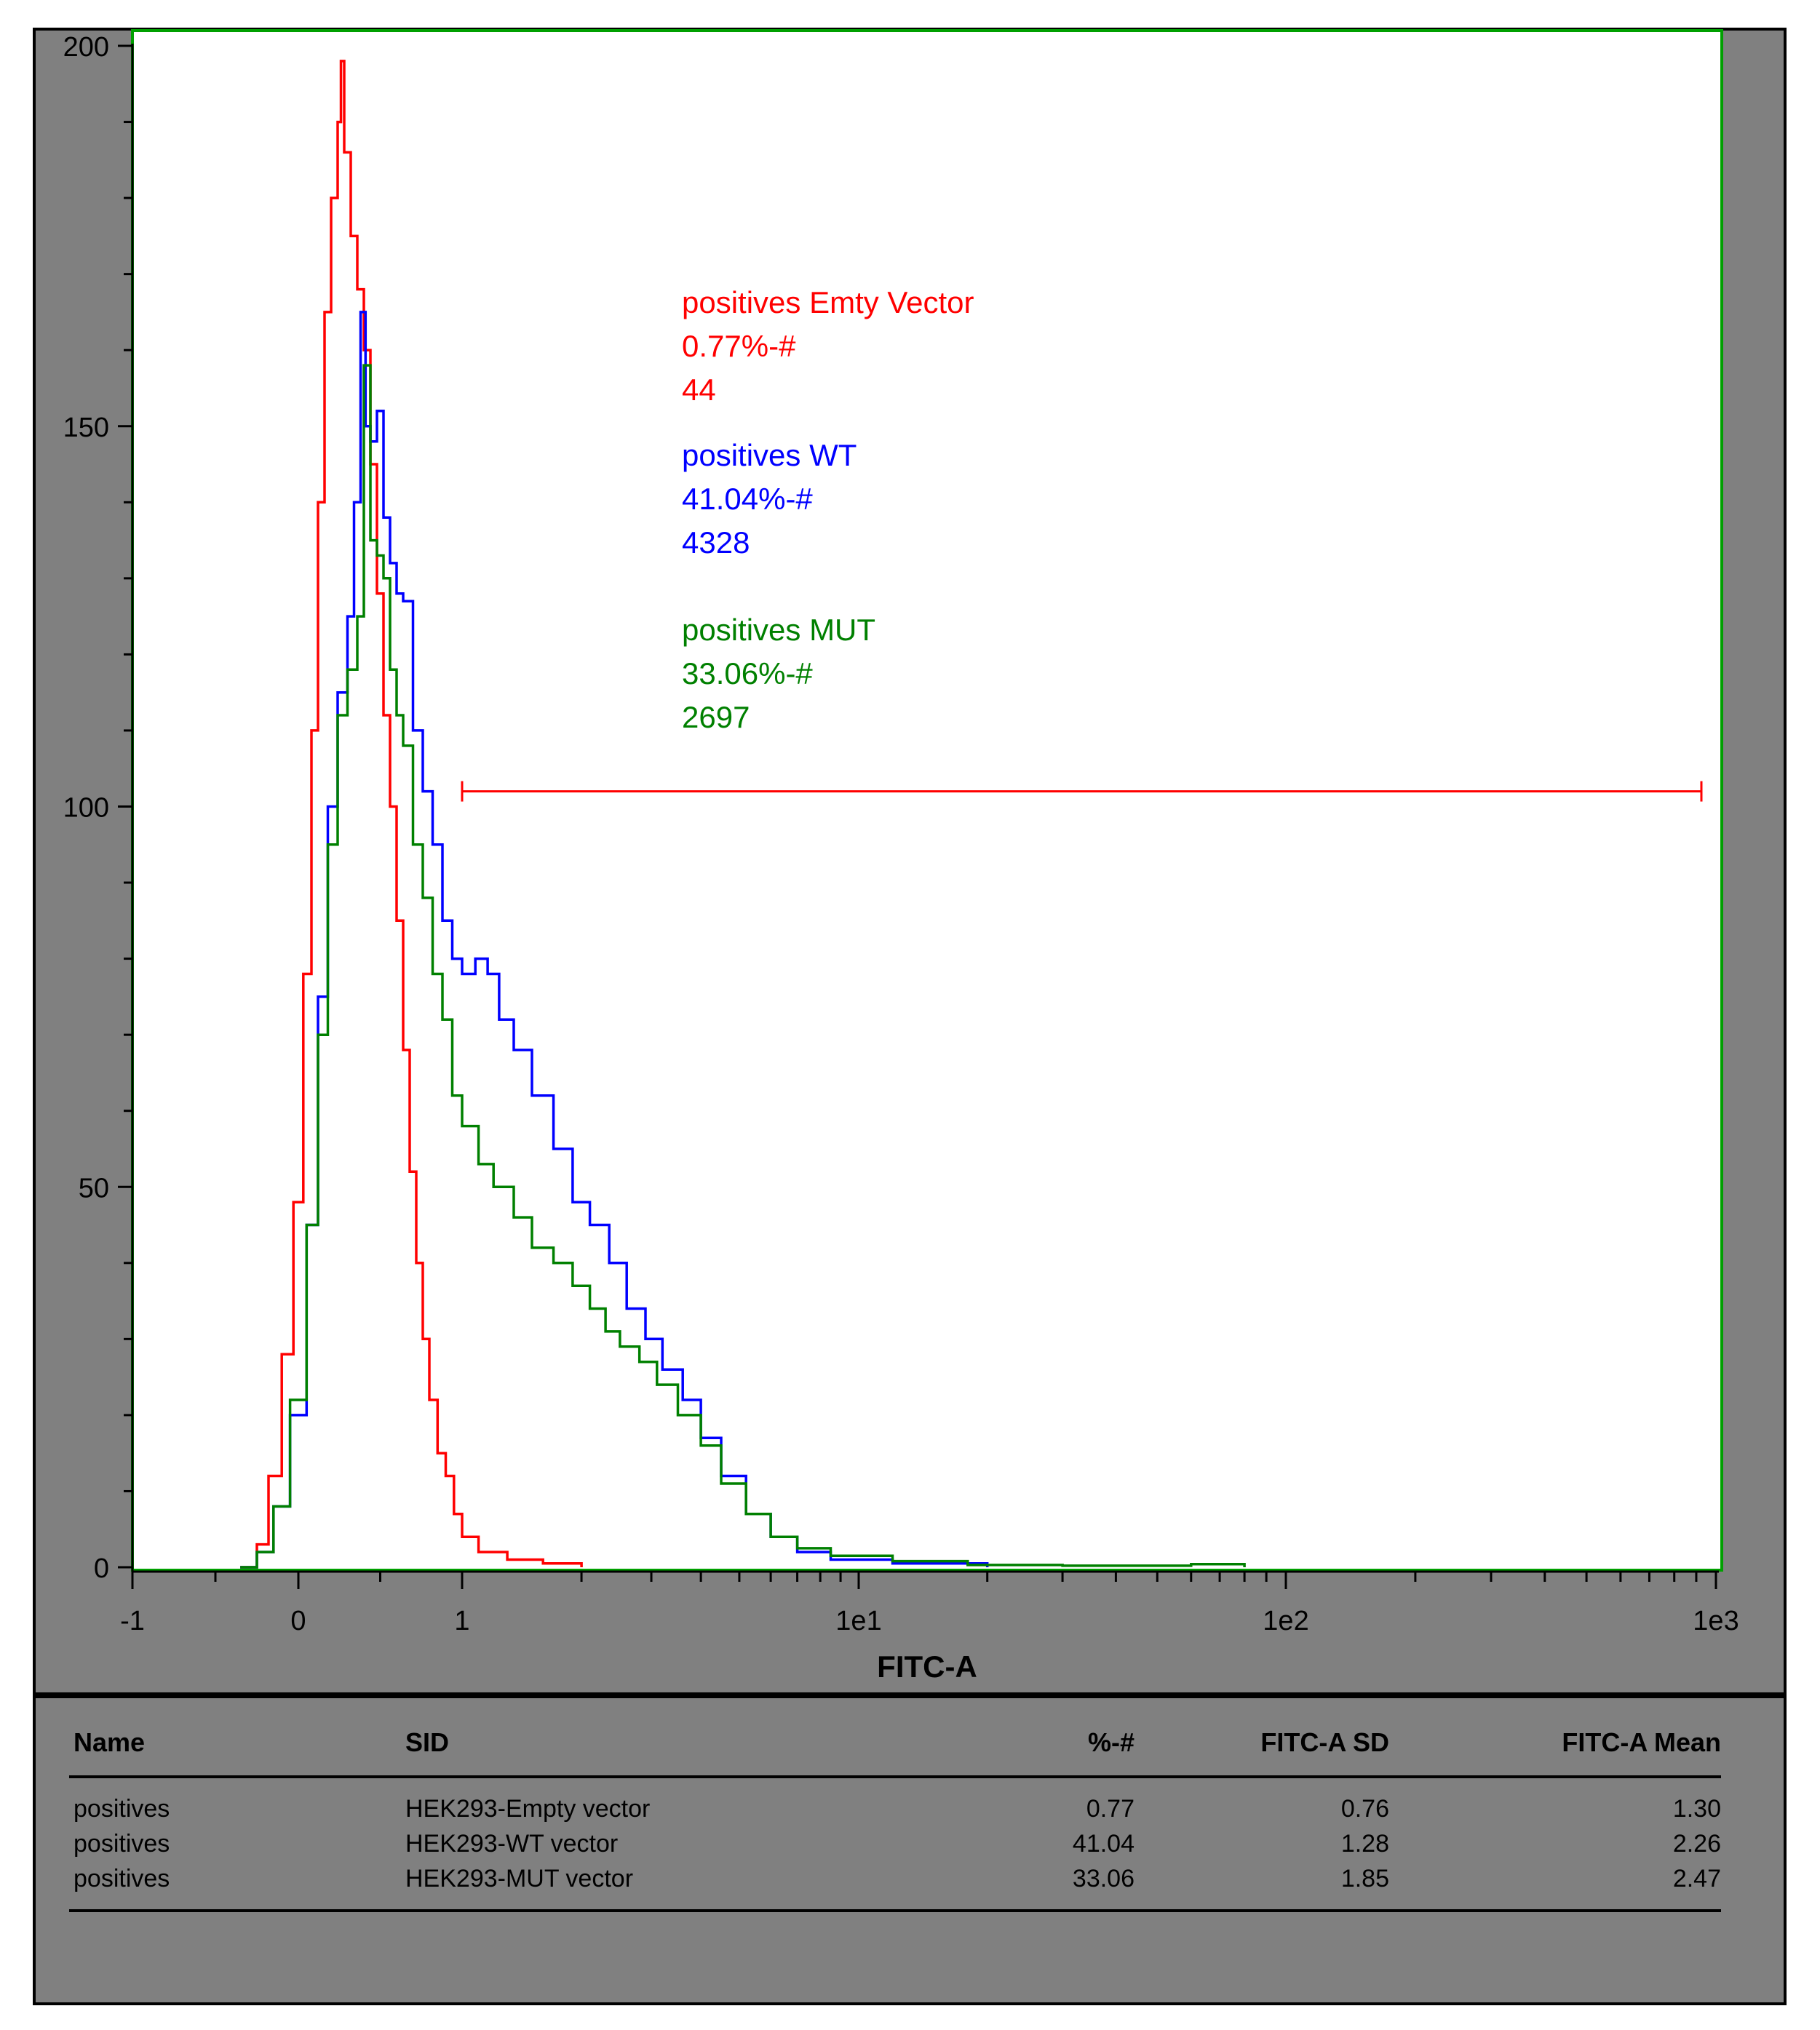  Describe the element at coordinates (1715, 1621) in the screenshot. I see `x-tick-label: 1e3` at that location.